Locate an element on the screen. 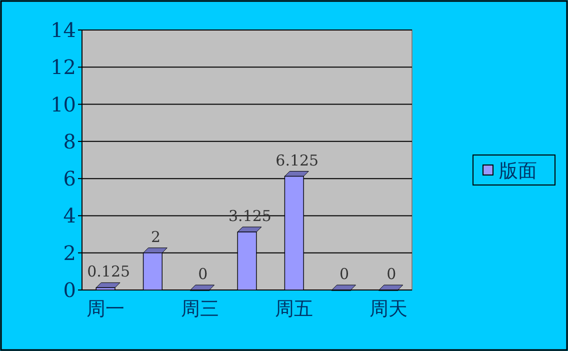  y-tick-label: 8 is located at coordinates (69, 141).